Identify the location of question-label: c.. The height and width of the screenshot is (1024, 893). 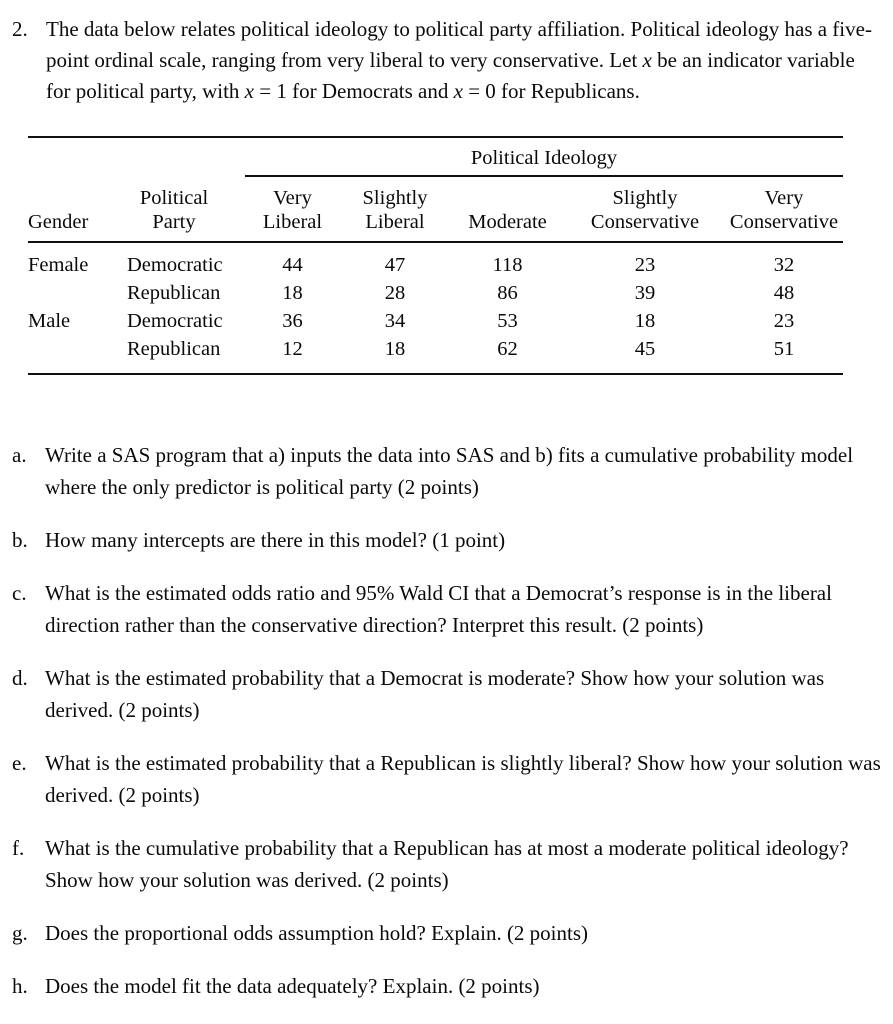
(19, 593).